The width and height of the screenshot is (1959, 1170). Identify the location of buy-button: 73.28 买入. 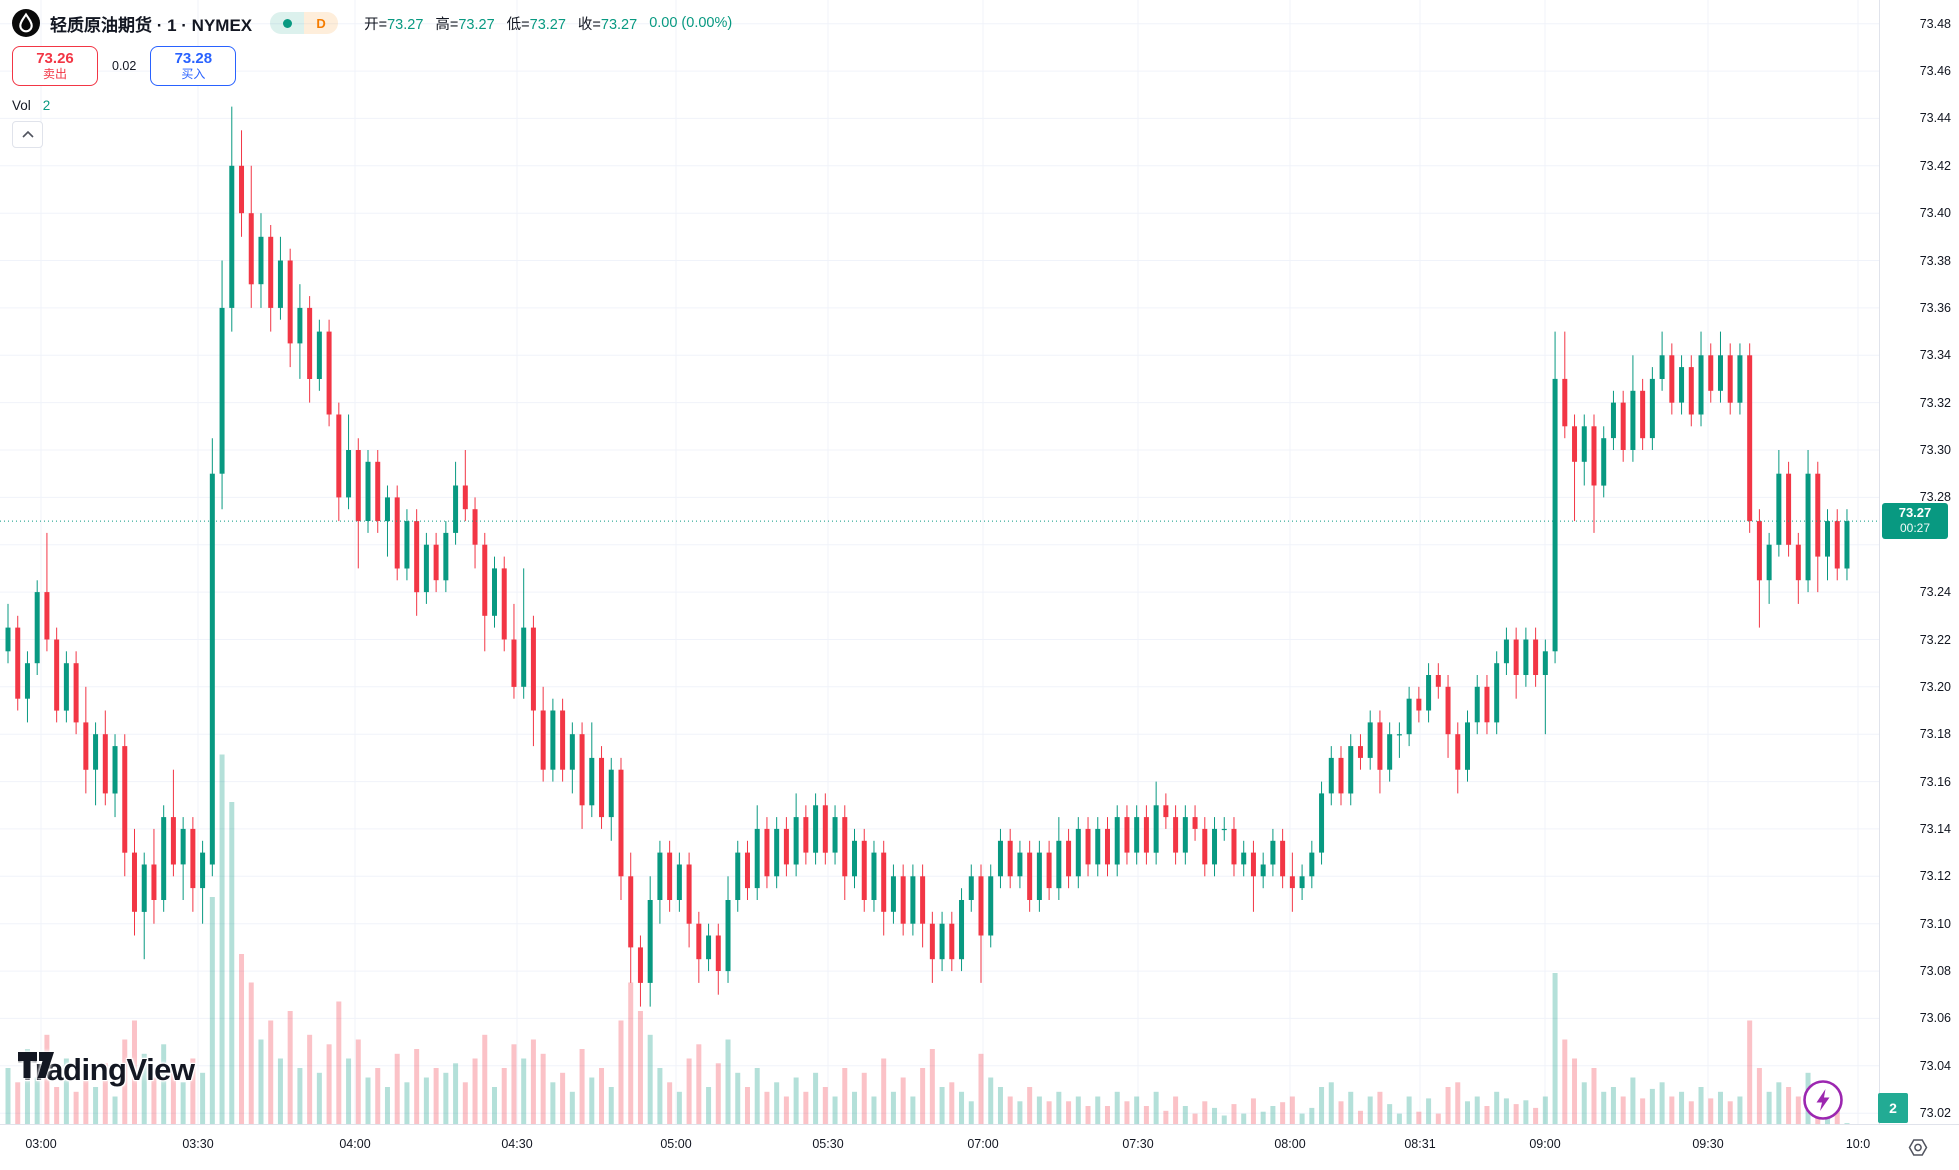
(193, 66).